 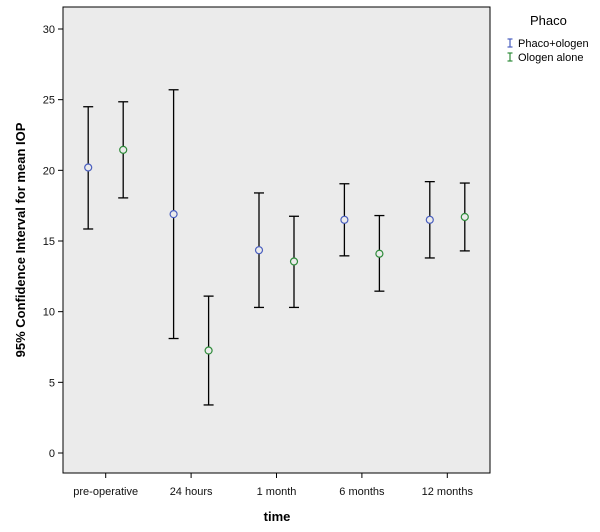 I want to click on x-tick-label: 12 months, so click(x=448, y=492).